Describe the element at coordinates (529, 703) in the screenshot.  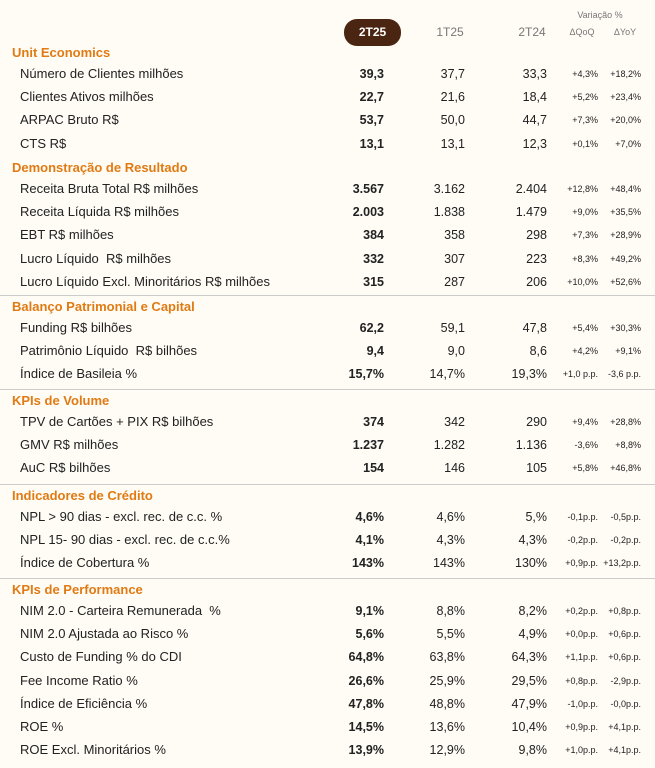
I see `cell-value: 47,9%` at that location.